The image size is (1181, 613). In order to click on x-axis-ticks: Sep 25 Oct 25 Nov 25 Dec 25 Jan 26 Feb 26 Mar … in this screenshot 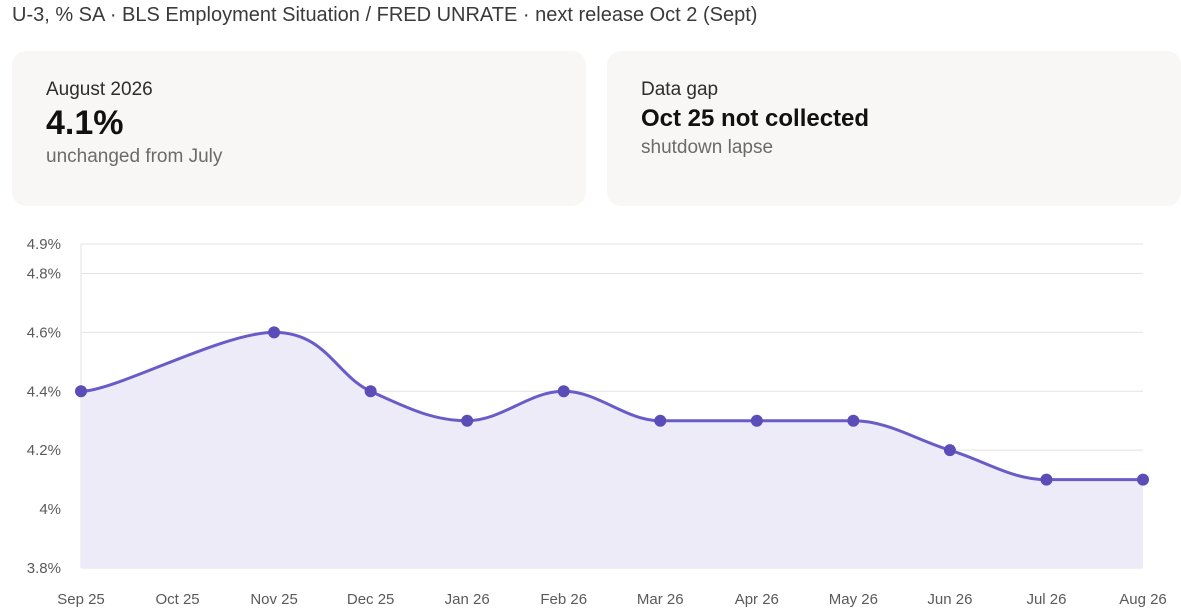, I will do `click(612, 599)`.